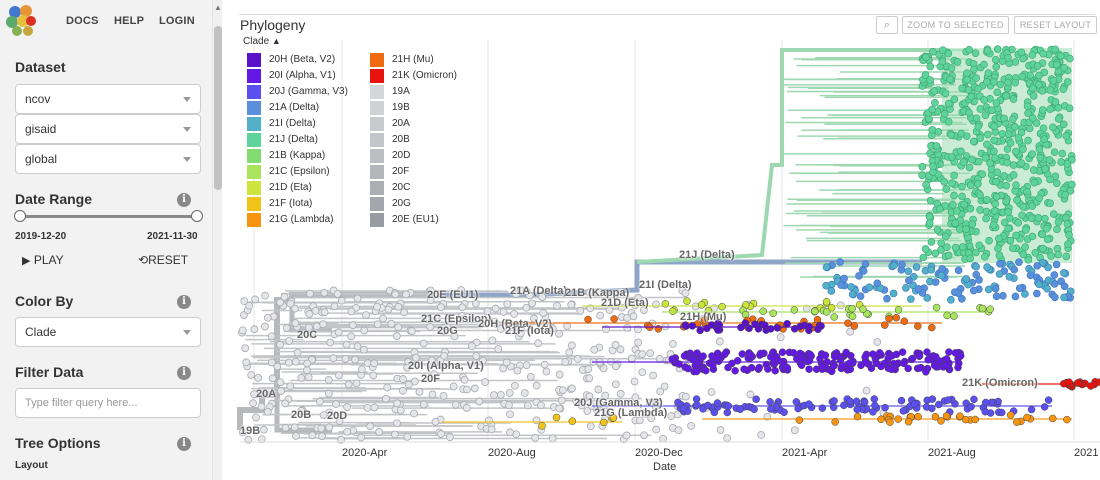  I want to click on sidebar-scrollbar: ▲, so click(217, 240).